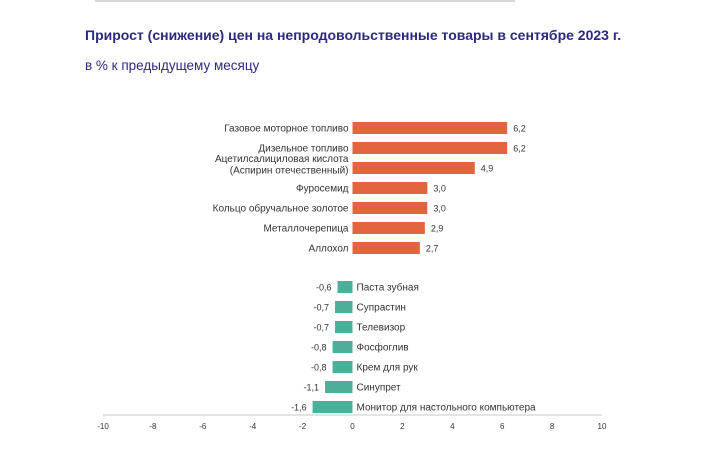  Describe the element at coordinates (447, 408) in the screenshot. I see `category-label: Монитор для настольного компьютера` at that location.